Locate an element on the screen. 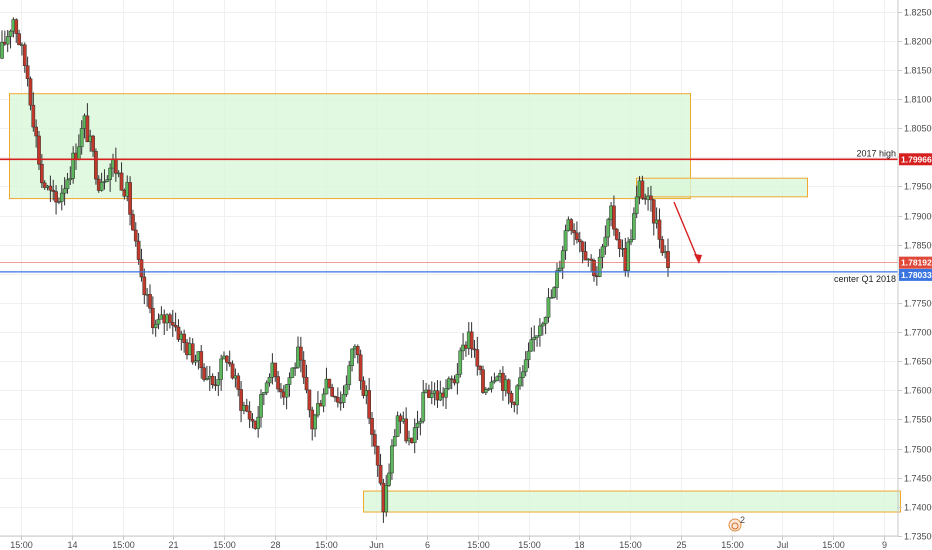  price-tick-label: 1.74000 is located at coordinates (918, 508).